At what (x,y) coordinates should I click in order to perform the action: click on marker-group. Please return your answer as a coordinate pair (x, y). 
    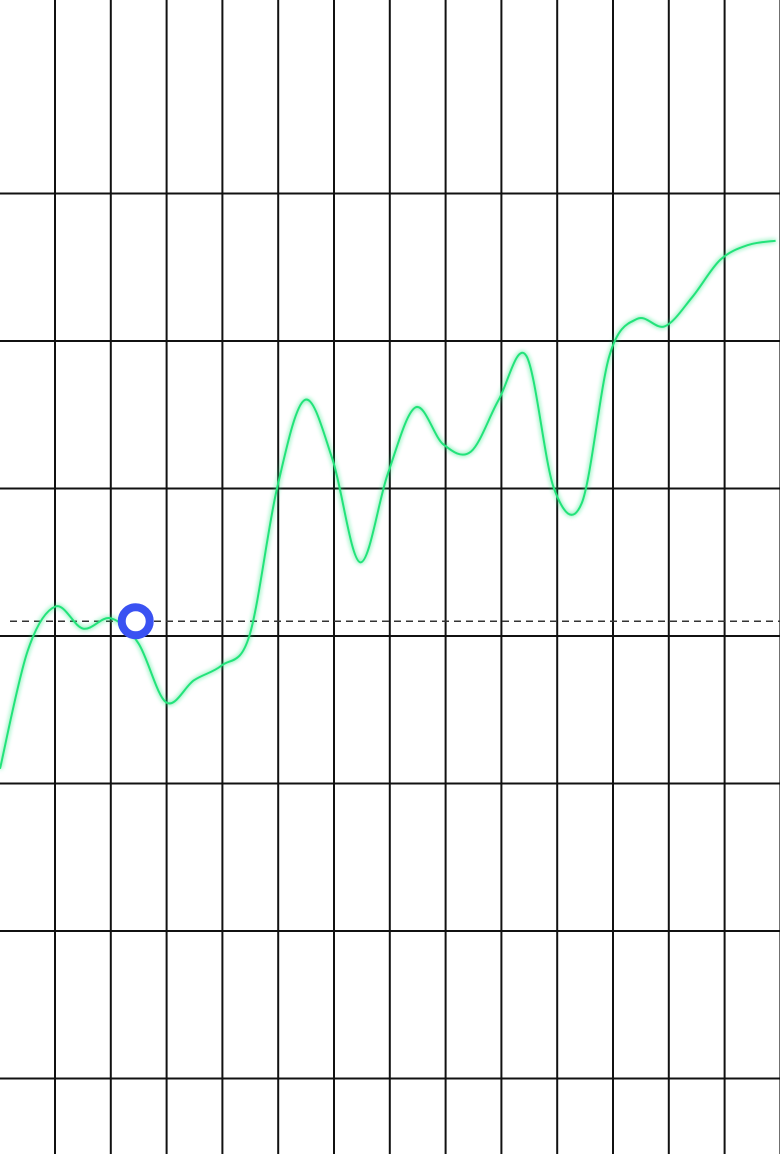
    Looking at the image, I should click on (135, 621).